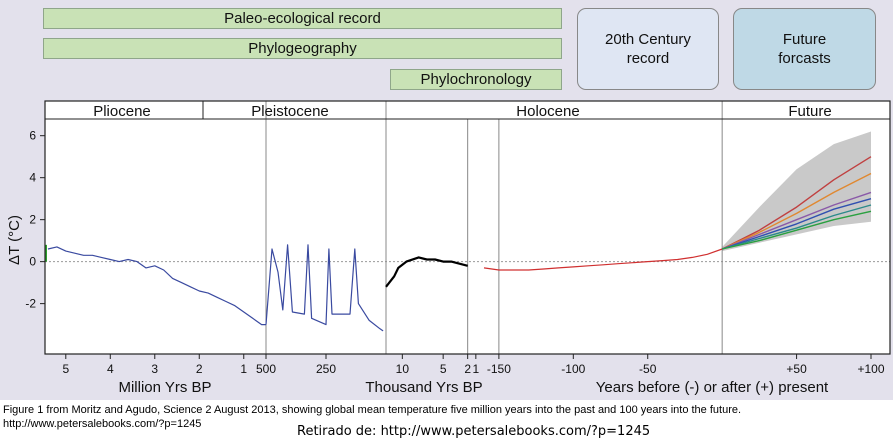 The width and height of the screenshot is (893, 444). What do you see at coordinates (110, 369) in the screenshot?
I see `x-tick-label: 4` at bounding box center [110, 369].